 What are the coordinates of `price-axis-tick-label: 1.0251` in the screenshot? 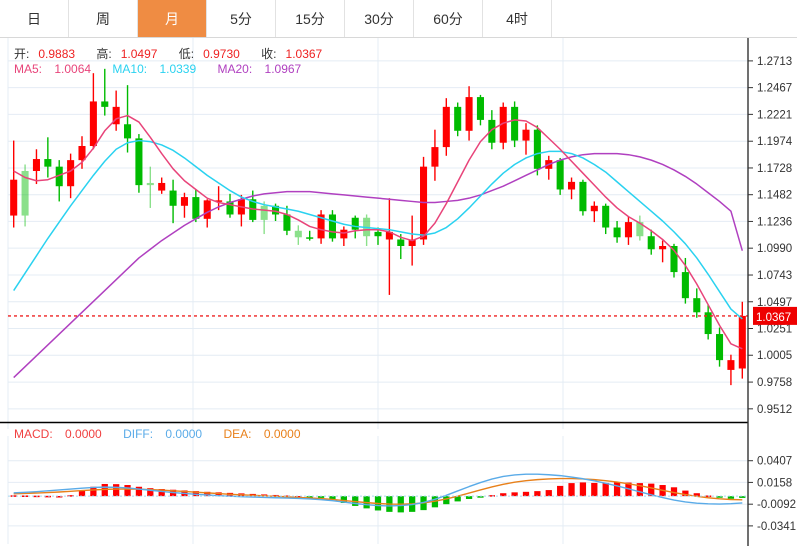 It's located at (774, 330).